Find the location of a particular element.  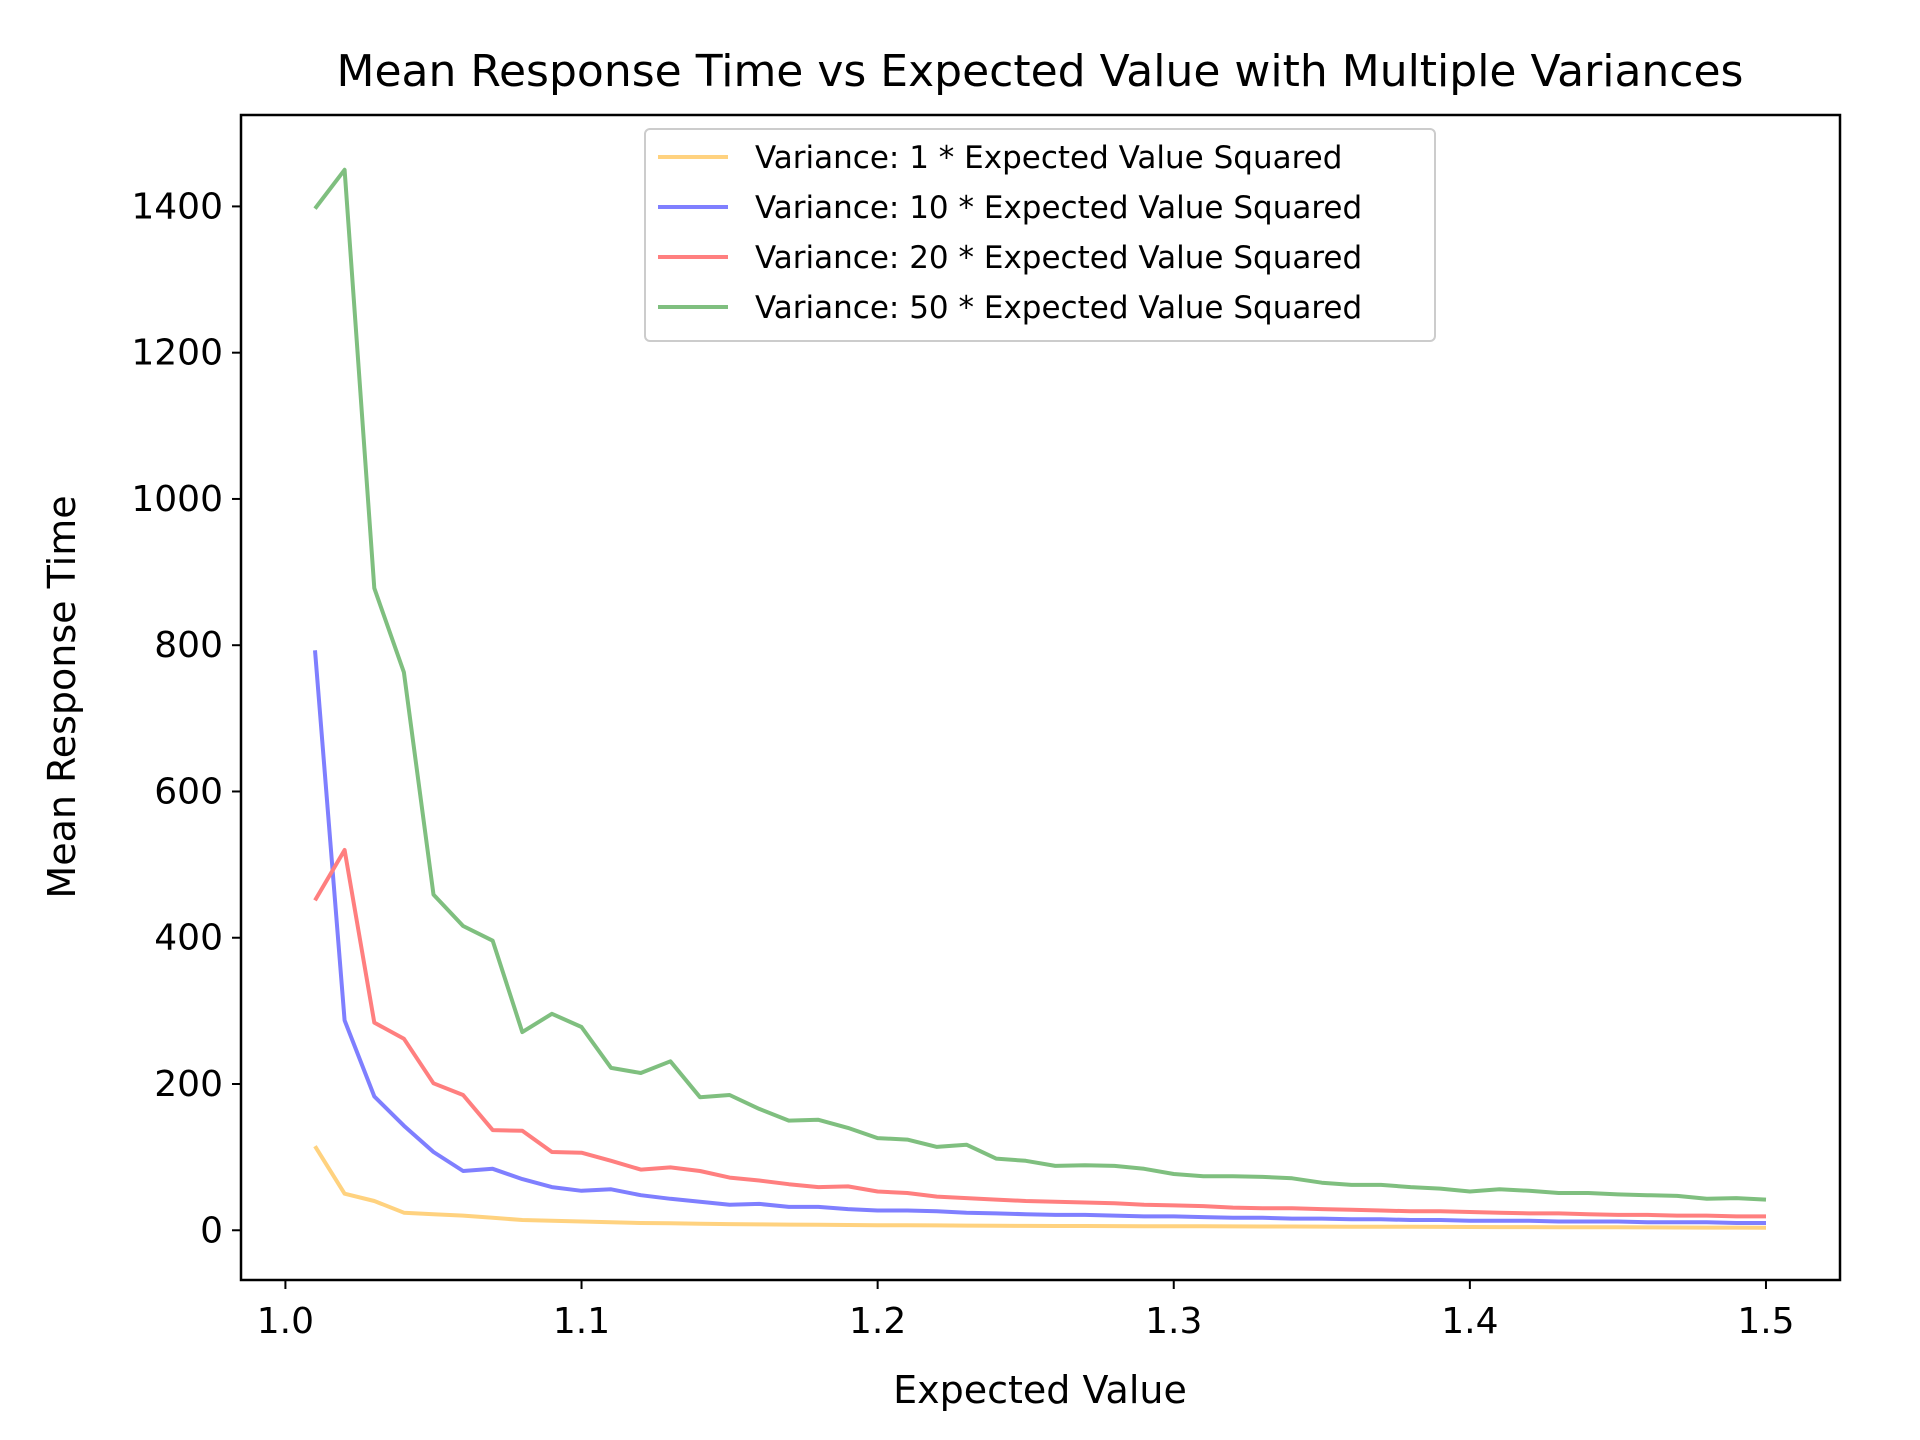

x-tick-label: 1.1 is located at coordinates (581, 1321).